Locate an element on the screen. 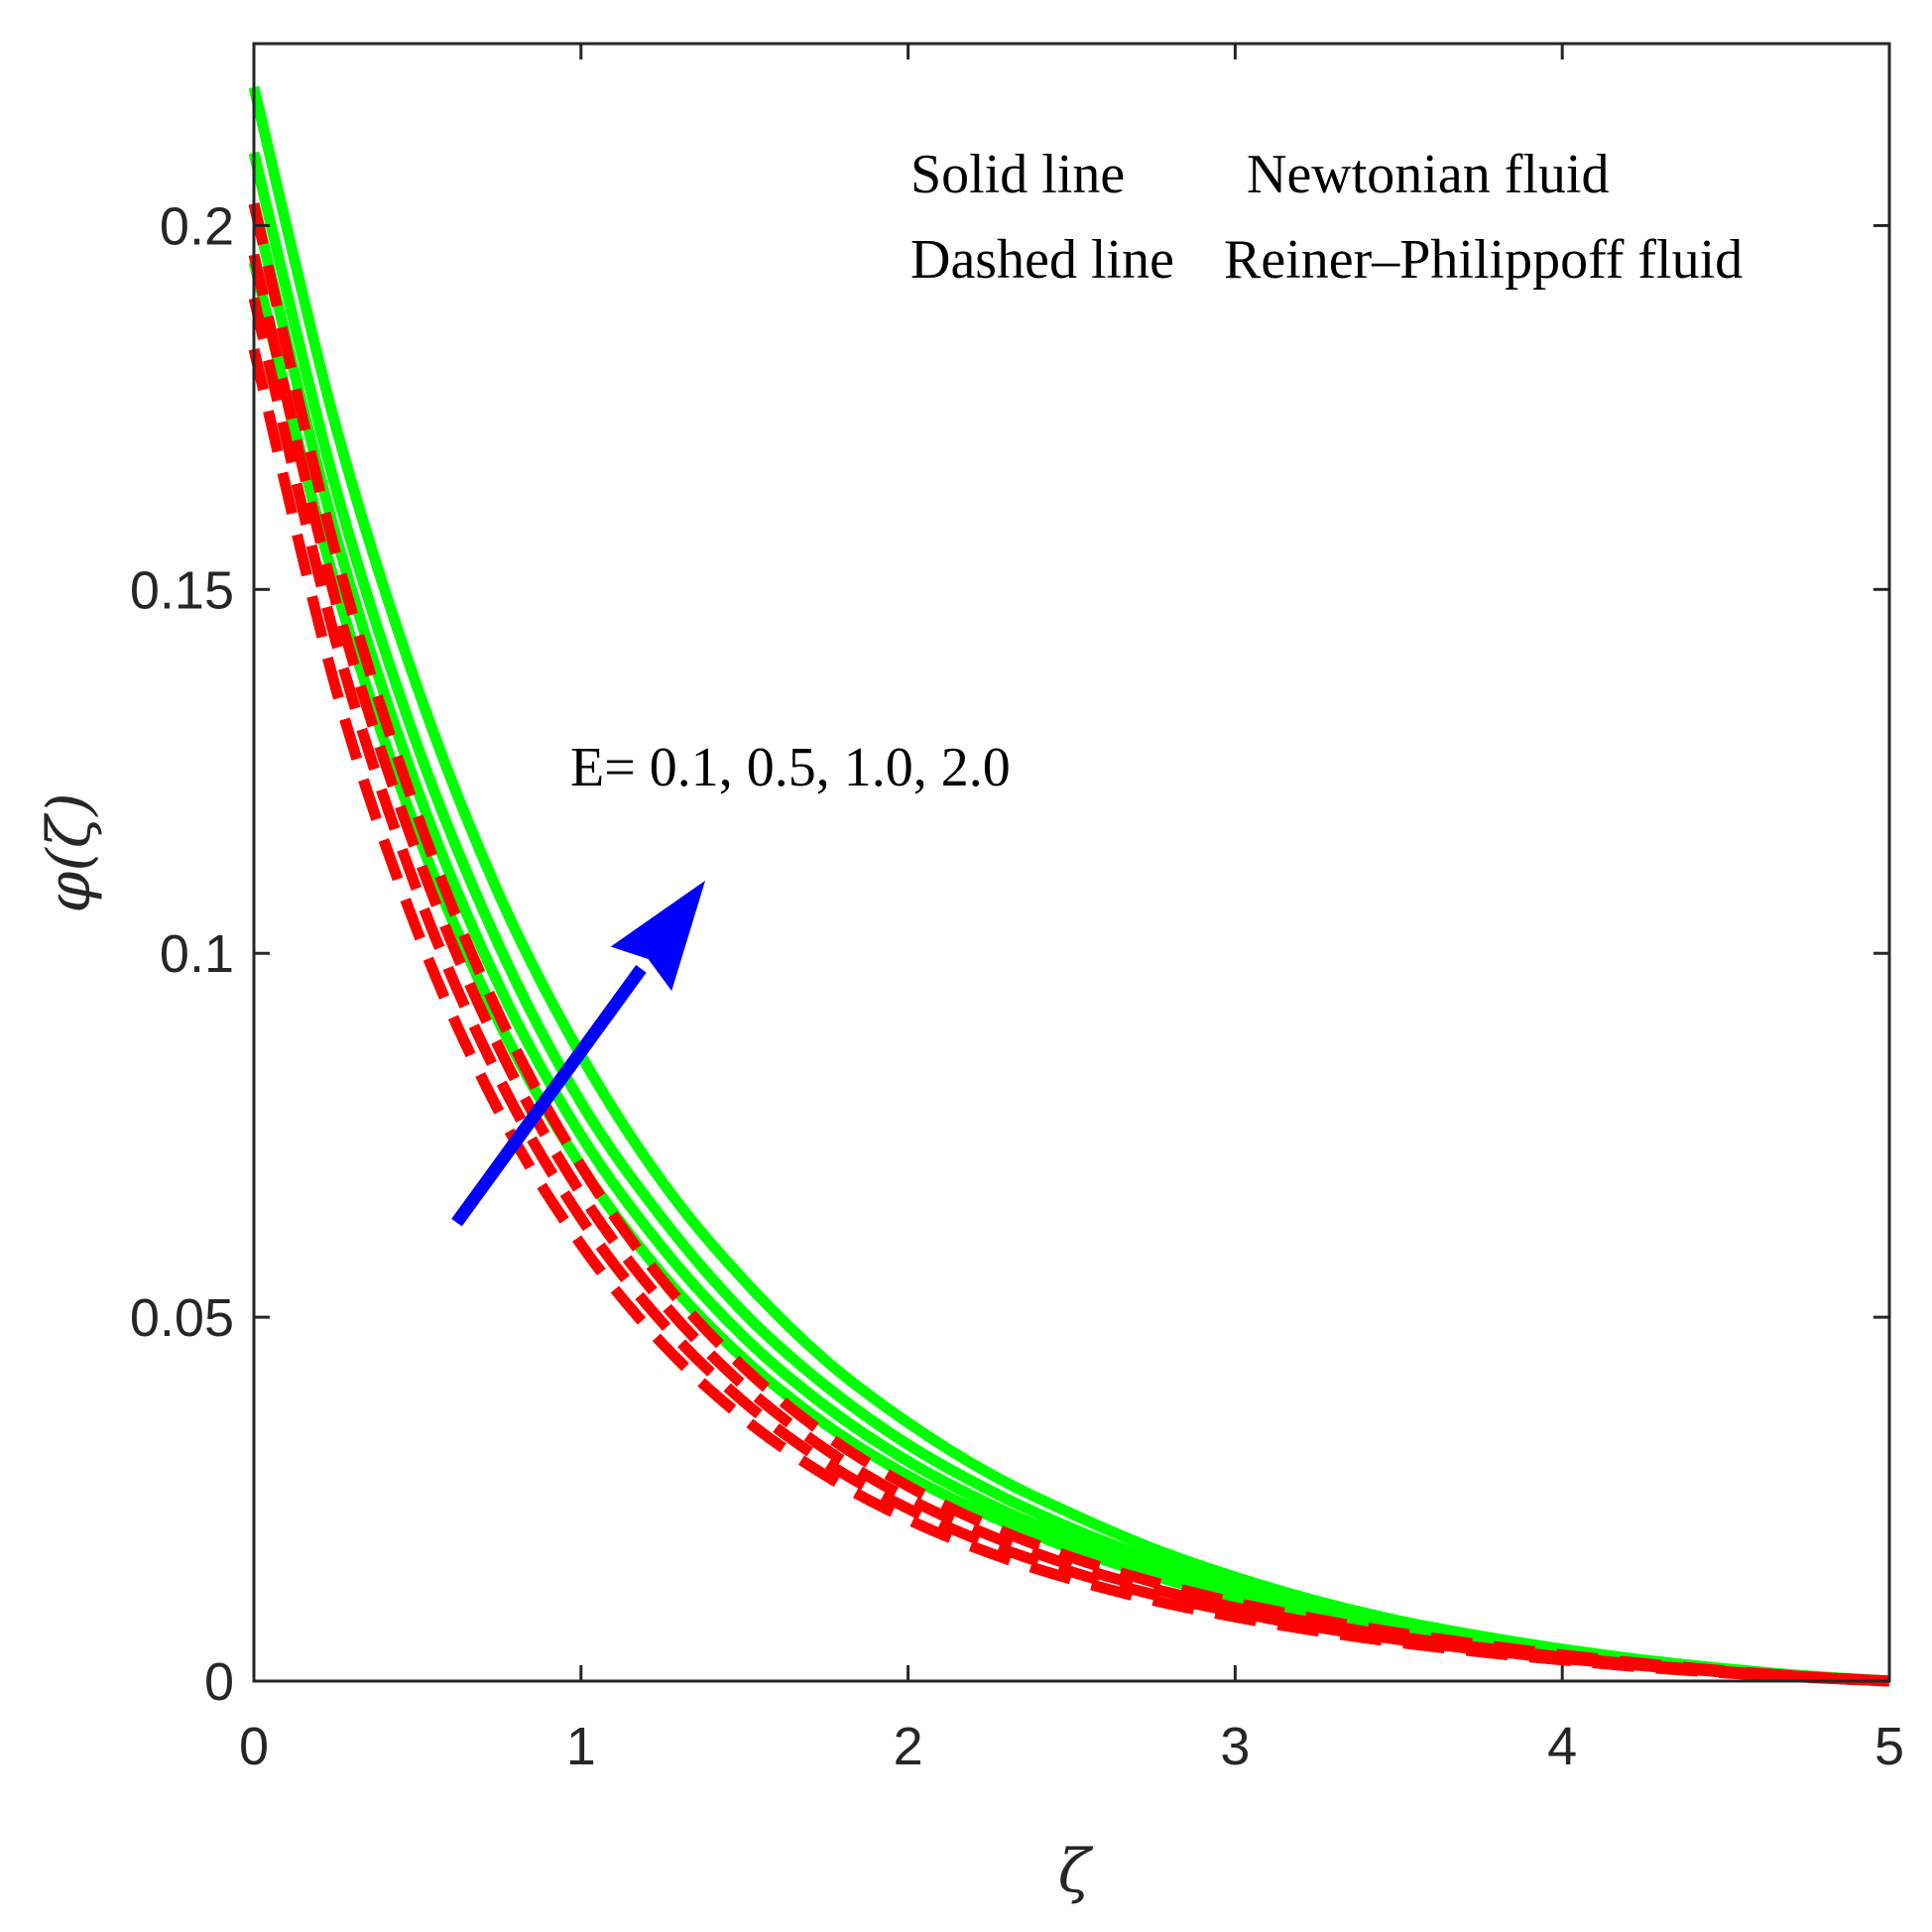 The width and height of the screenshot is (1932, 1932). x-tick-label: 0 is located at coordinates (254, 1746).